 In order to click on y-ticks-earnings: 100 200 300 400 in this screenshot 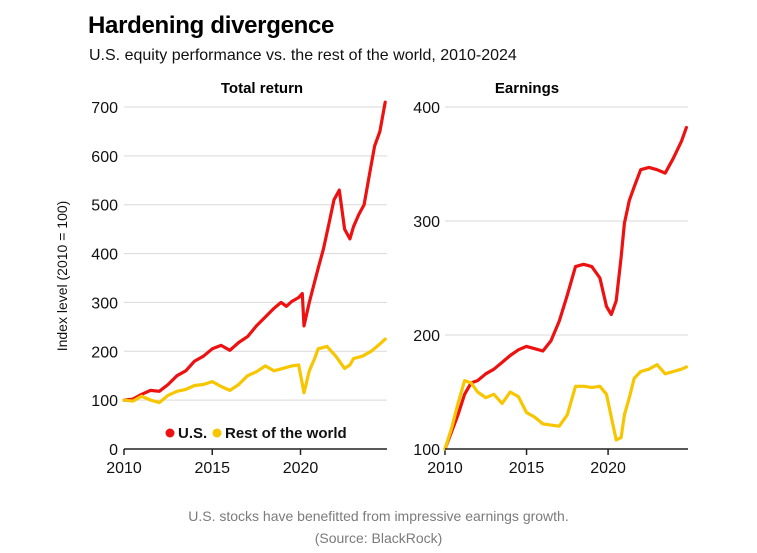, I will do `click(426, 279)`.